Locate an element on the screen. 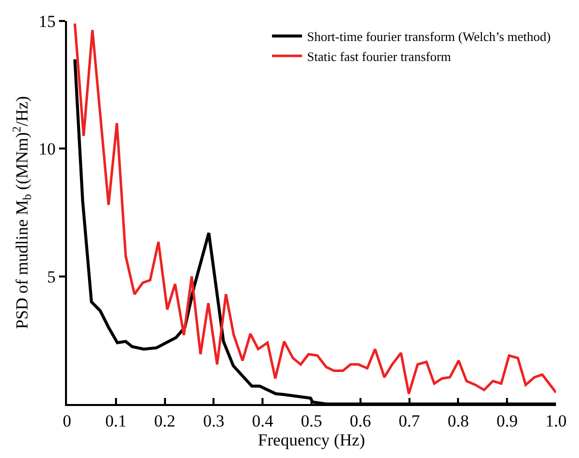 The height and width of the screenshot is (458, 579). legend-label: Static fast fourier transform is located at coordinates (379, 56).